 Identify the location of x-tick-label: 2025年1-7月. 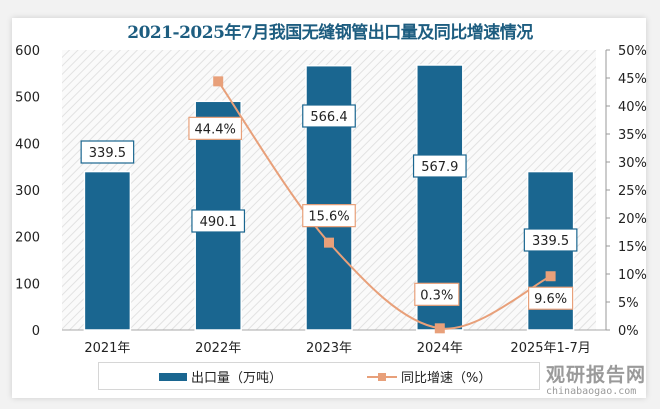
(550, 348).